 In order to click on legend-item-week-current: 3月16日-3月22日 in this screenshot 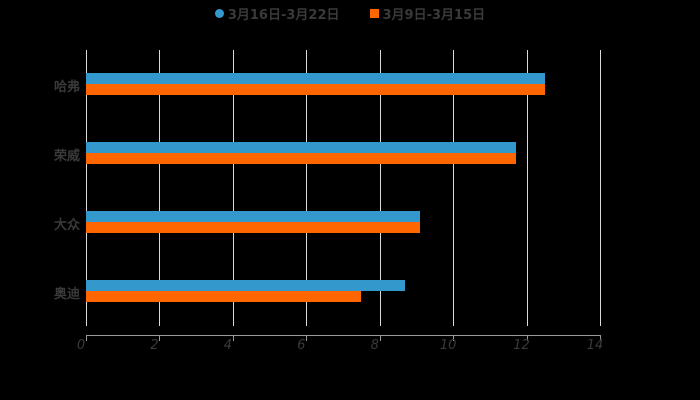, I will do `click(277, 13)`.